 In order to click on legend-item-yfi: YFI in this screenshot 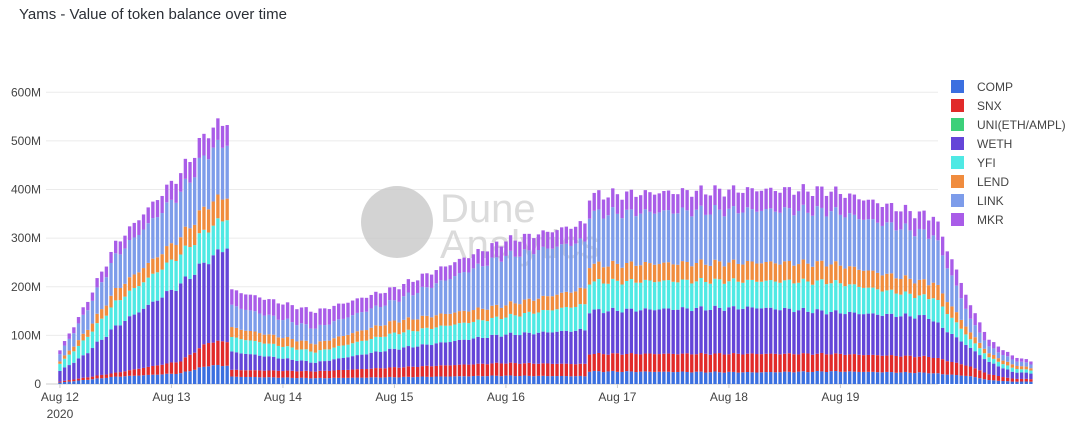, I will do `click(973, 163)`.